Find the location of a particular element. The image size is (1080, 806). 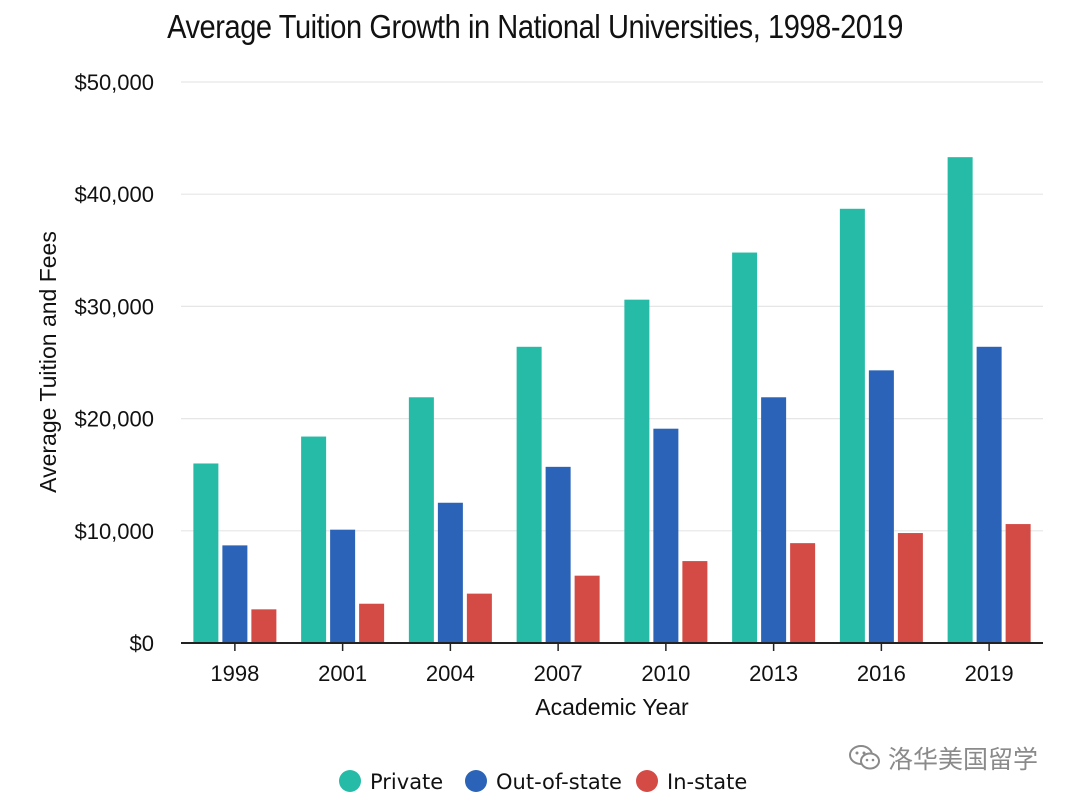

legend-swatch-out-of-state is located at coordinates (476, 781).